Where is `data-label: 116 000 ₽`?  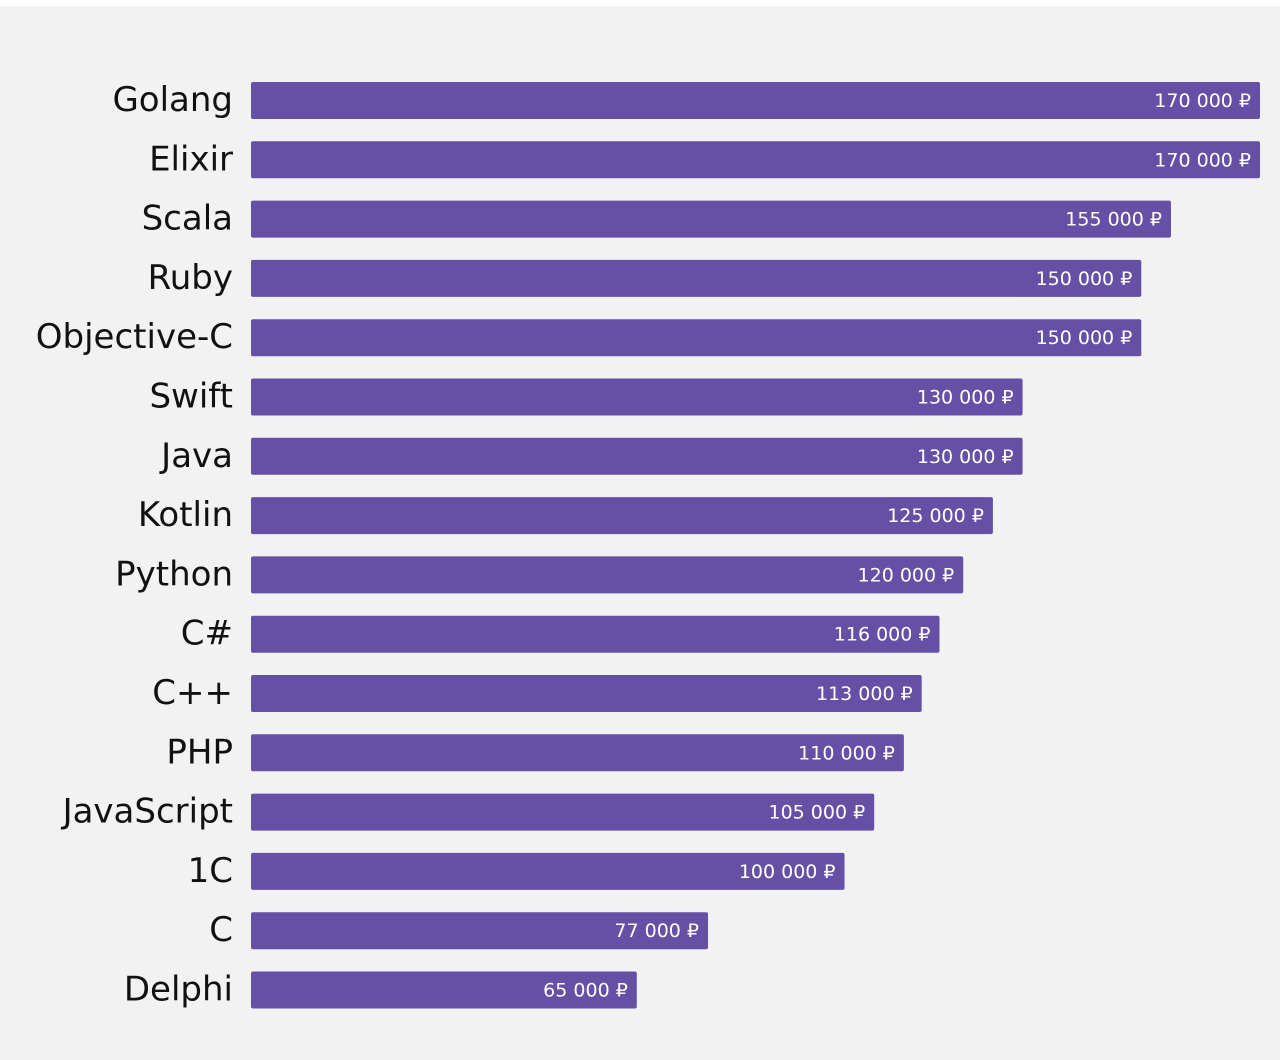
data-label: 116 000 ₽ is located at coordinates (882, 635).